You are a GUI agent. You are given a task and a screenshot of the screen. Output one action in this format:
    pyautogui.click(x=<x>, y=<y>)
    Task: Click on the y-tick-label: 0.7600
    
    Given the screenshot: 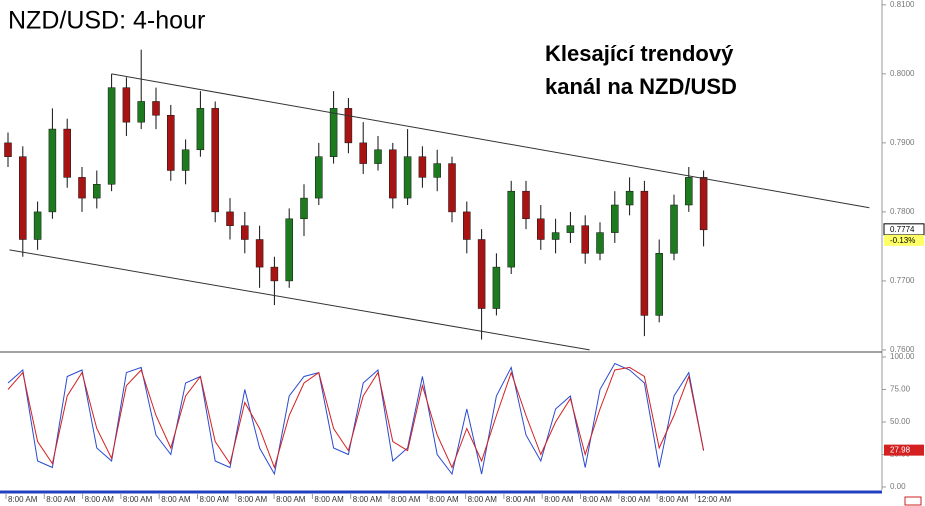 What is the action you would take?
    pyautogui.click(x=902, y=349)
    